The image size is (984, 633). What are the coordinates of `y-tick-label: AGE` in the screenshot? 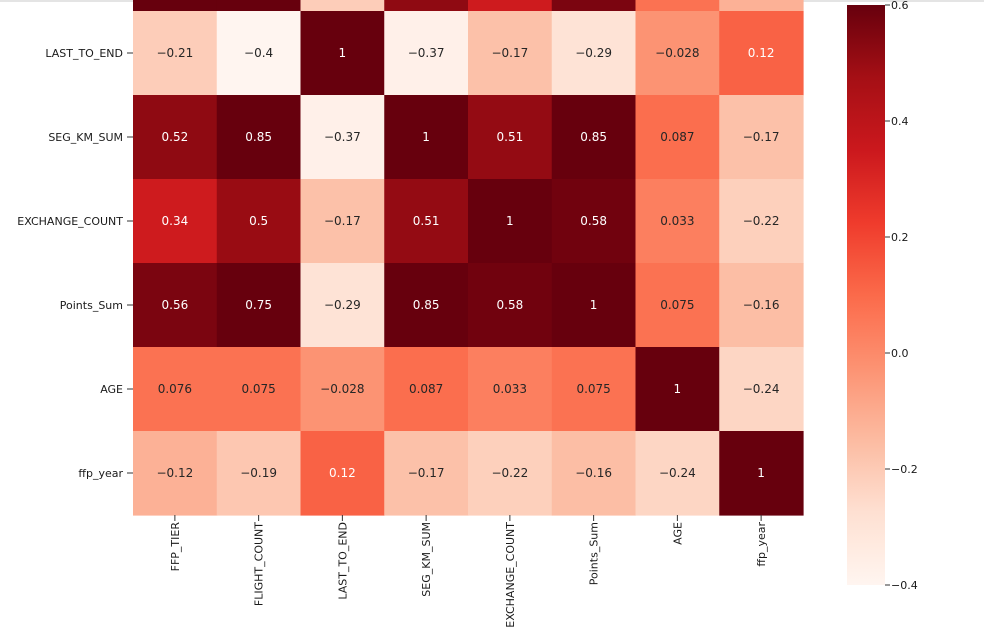 It's located at (111, 389).